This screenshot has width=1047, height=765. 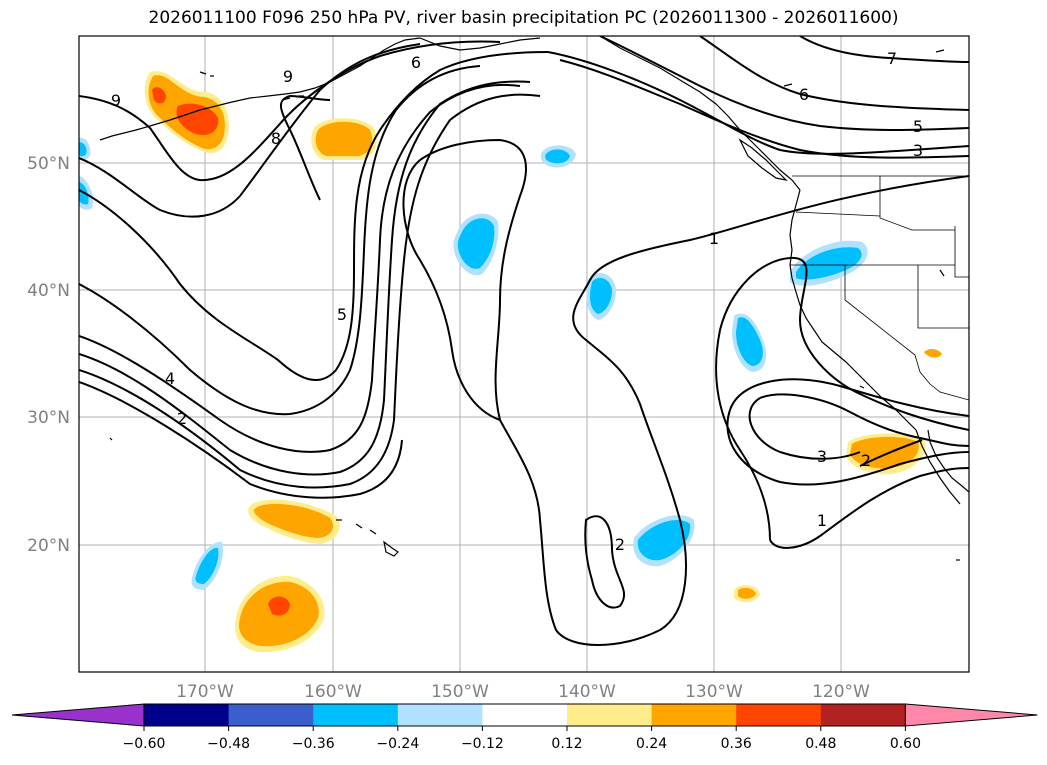 I want to click on colorbar-extend-max, so click(x=971, y=715).